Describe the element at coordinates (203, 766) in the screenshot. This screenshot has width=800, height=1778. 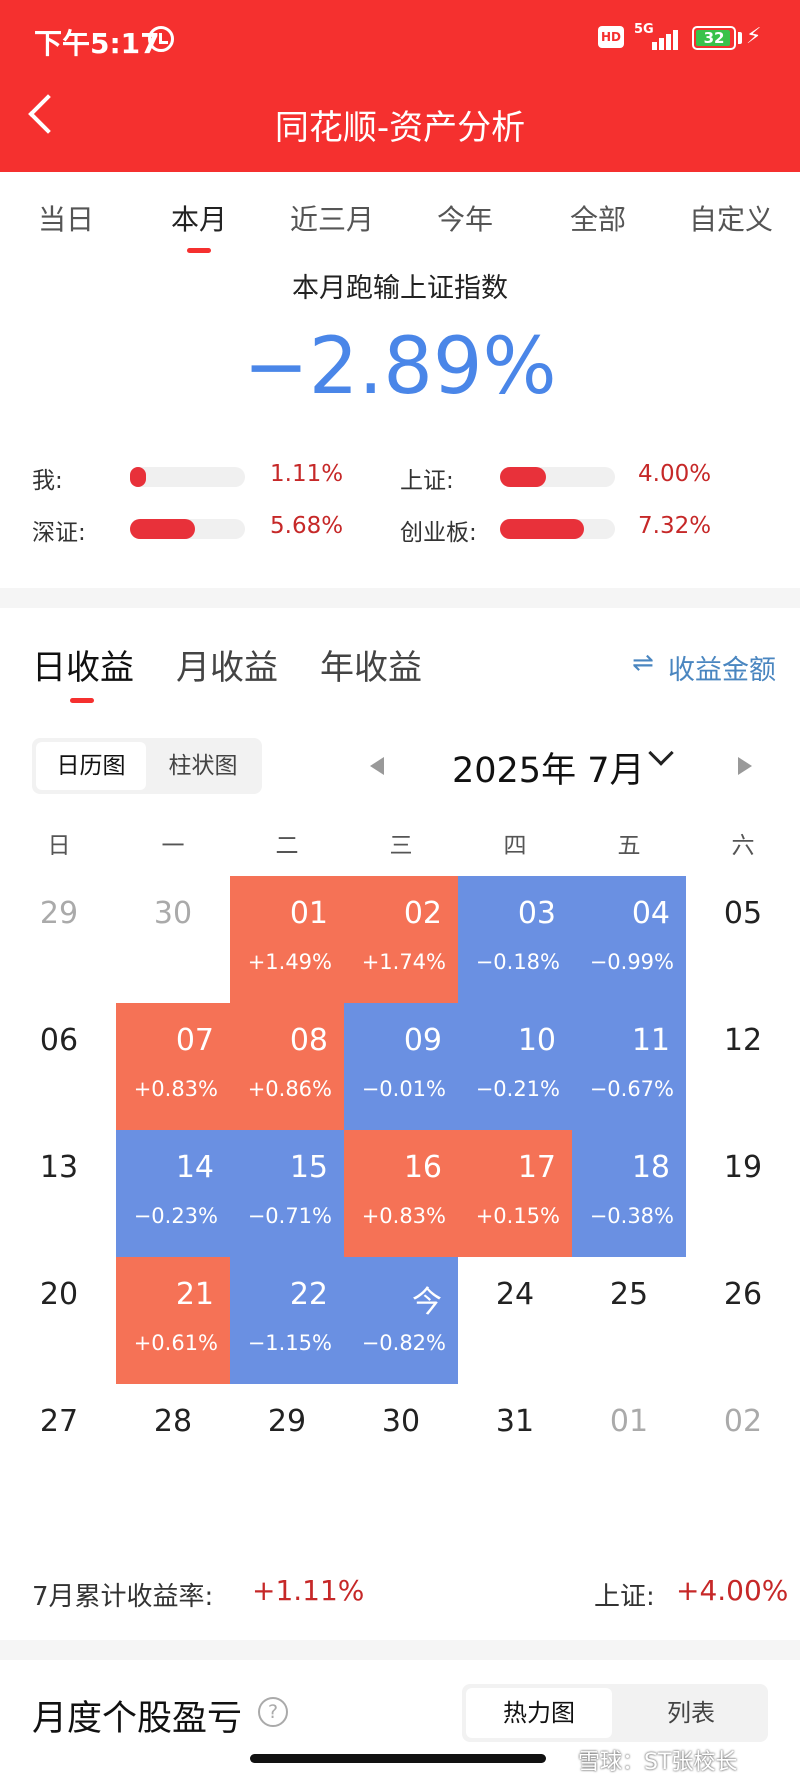
I see `view-toggle-button: 柱状图` at that location.